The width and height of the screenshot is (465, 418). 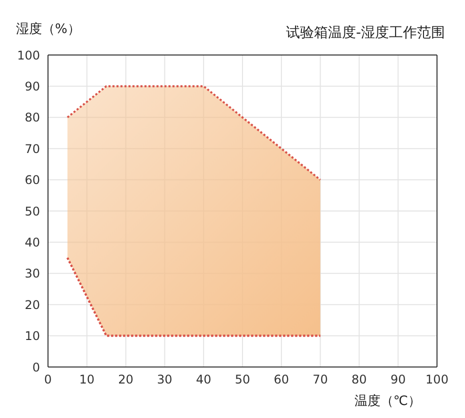 What do you see at coordinates (126, 379) in the screenshot?
I see `x-tick-label: 20` at bounding box center [126, 379].